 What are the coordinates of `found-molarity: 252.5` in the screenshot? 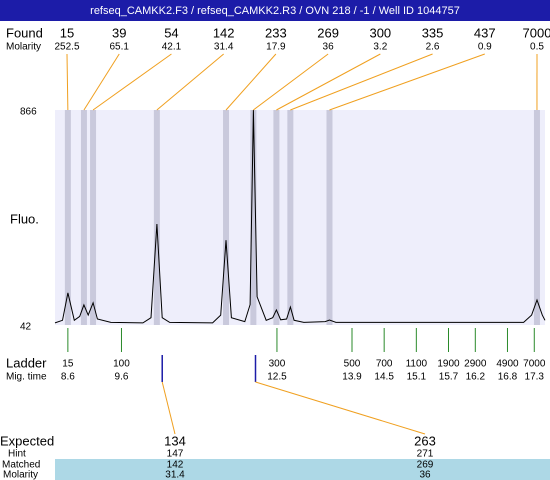 It's located at (66, 47).